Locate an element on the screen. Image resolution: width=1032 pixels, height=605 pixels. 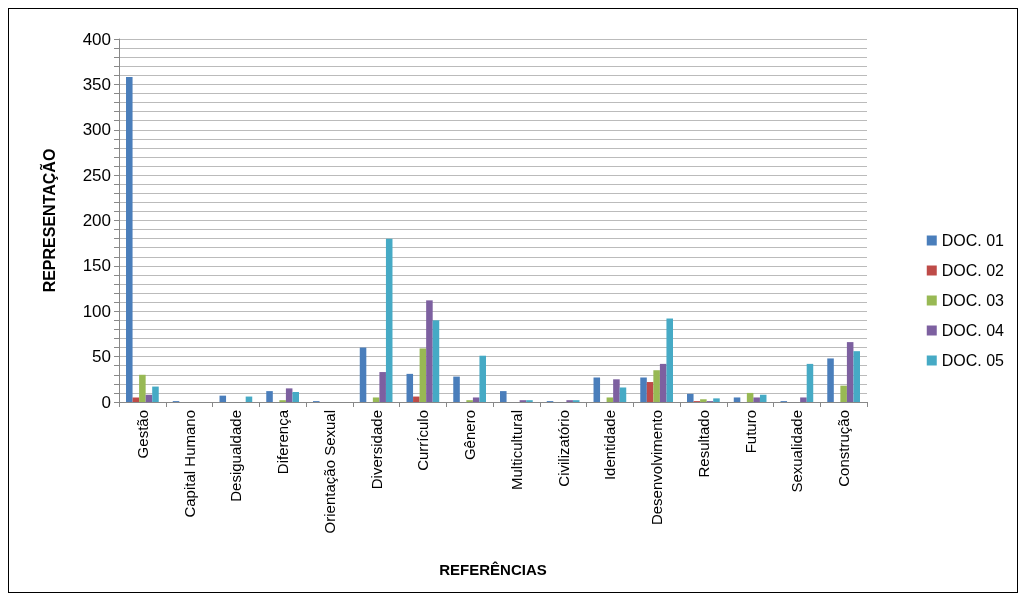
legend-label: DOC. 05 is located at coordinates (973, 360).